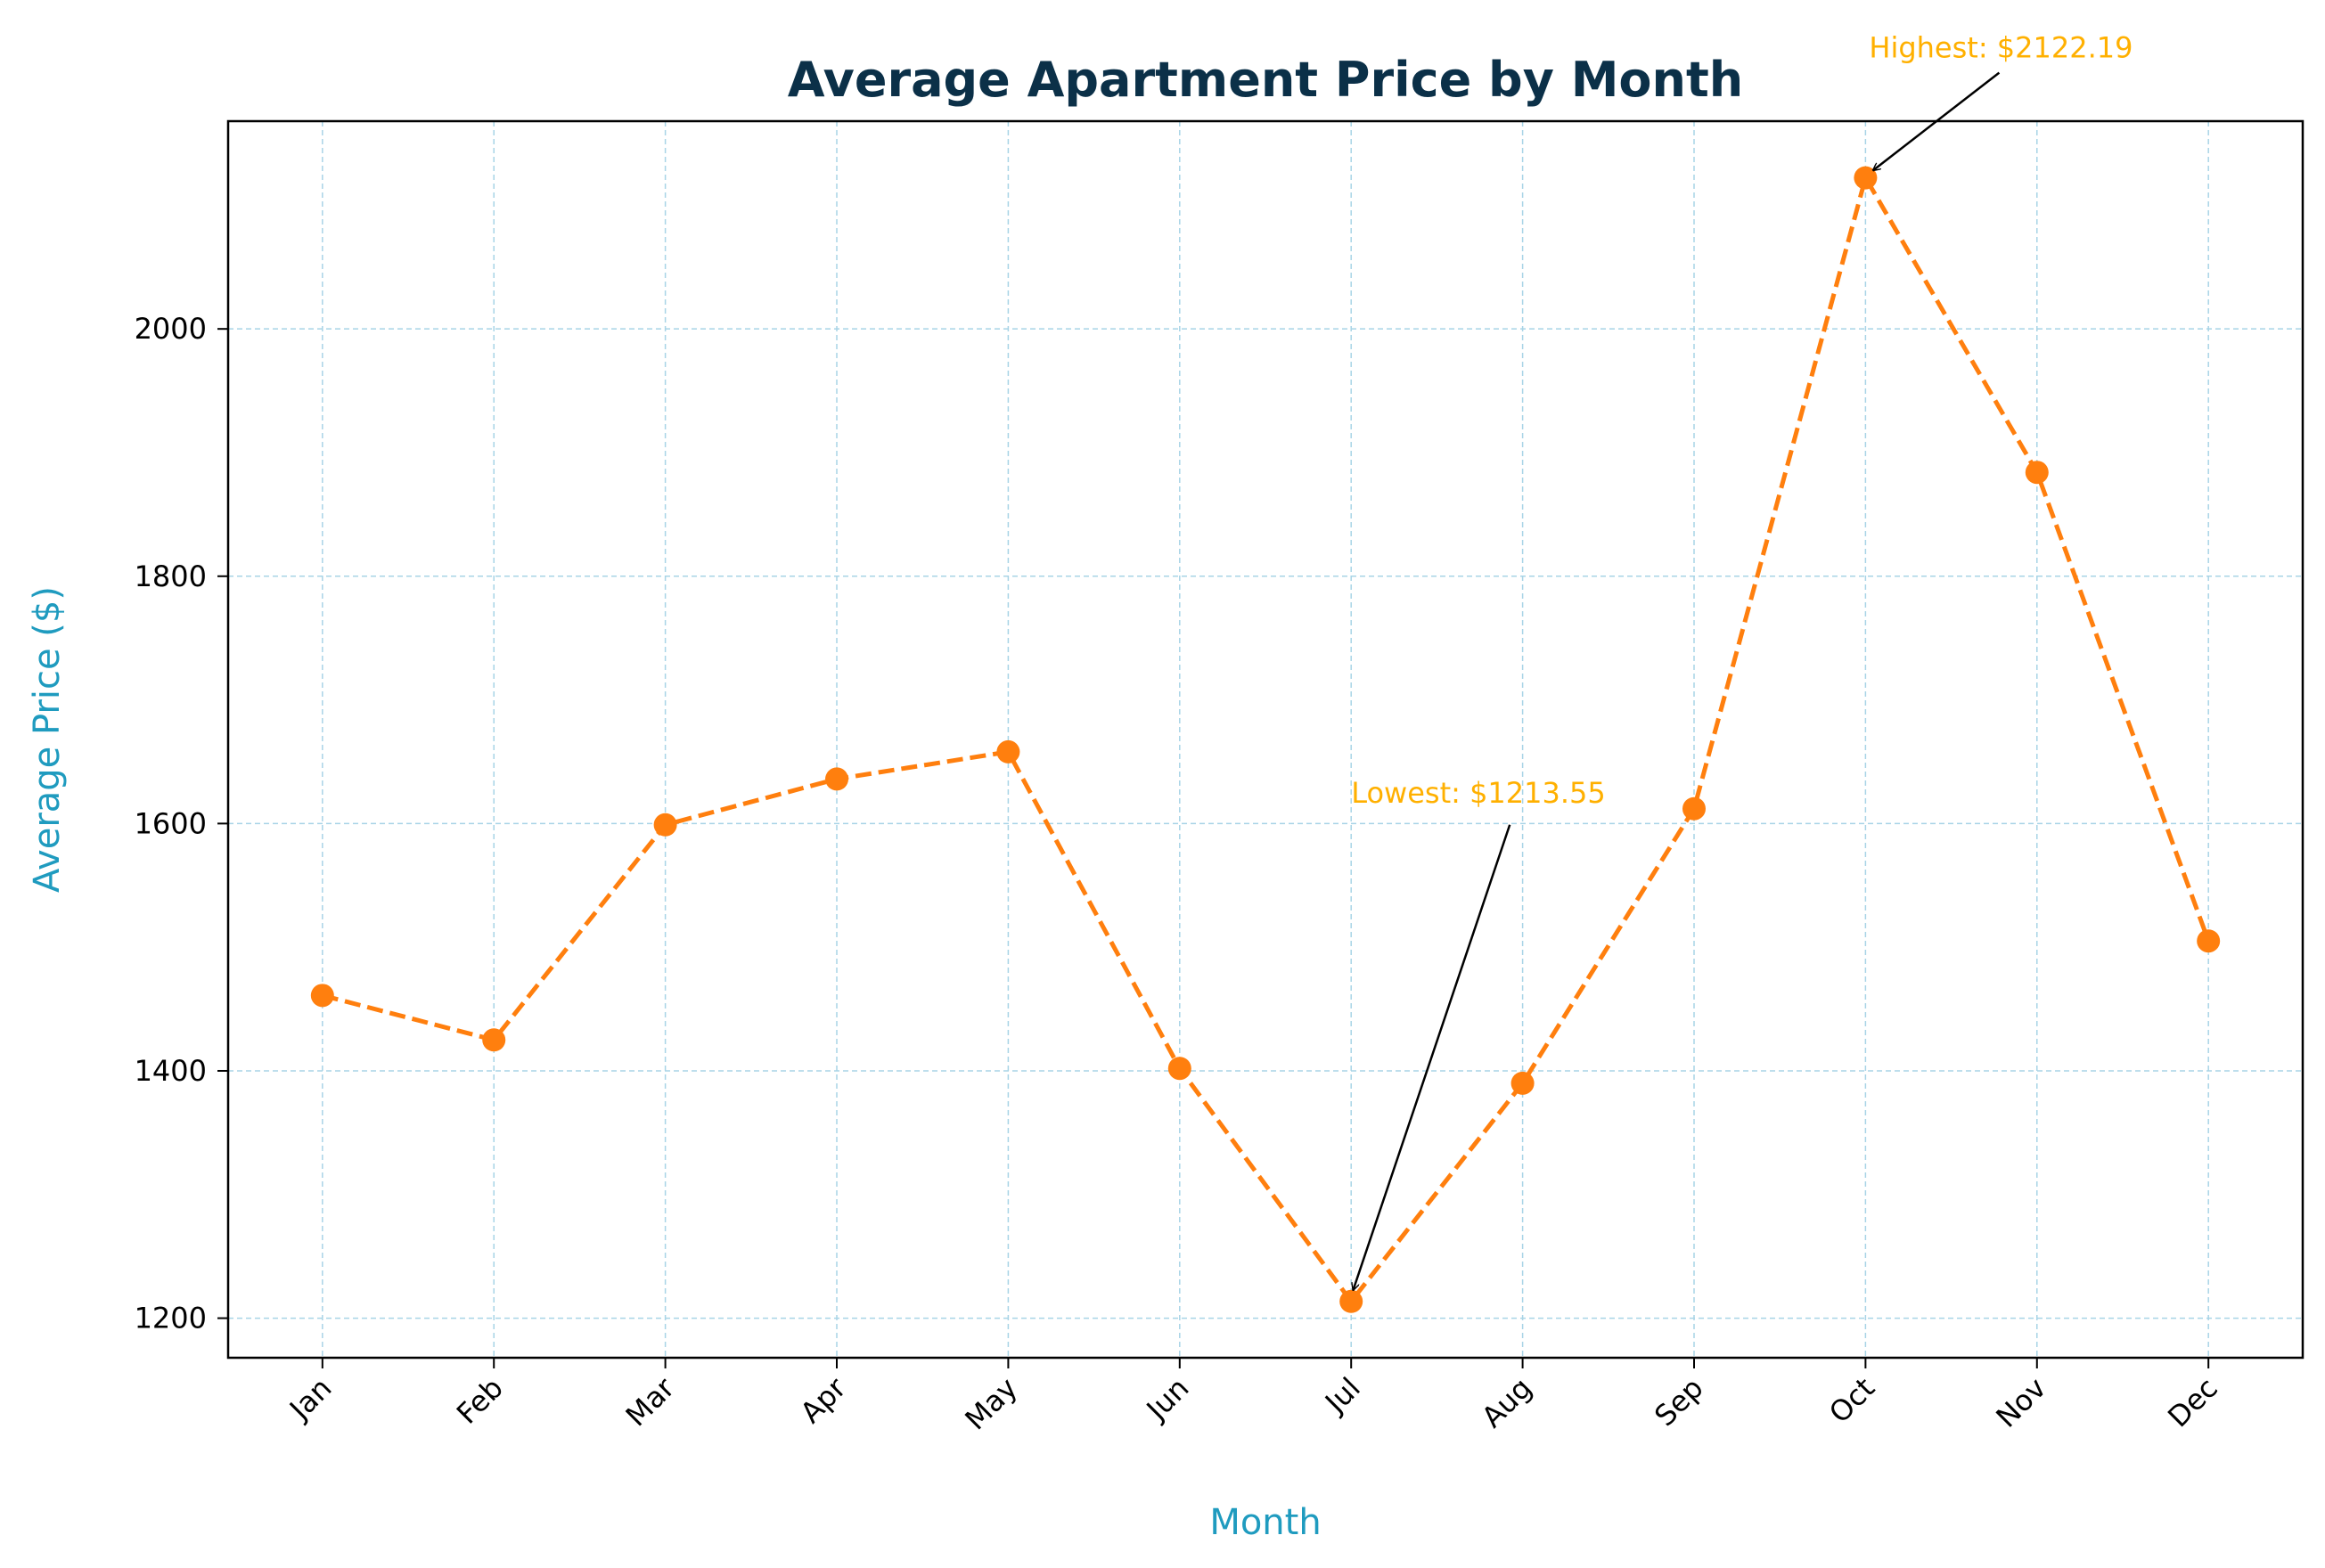 The width and height of the screenshot is (2325, 1568). What do you see at coordinates (1522, 1083) in the screenshot?
I see `data-point-aug` at bounding box center [1522, 1083].